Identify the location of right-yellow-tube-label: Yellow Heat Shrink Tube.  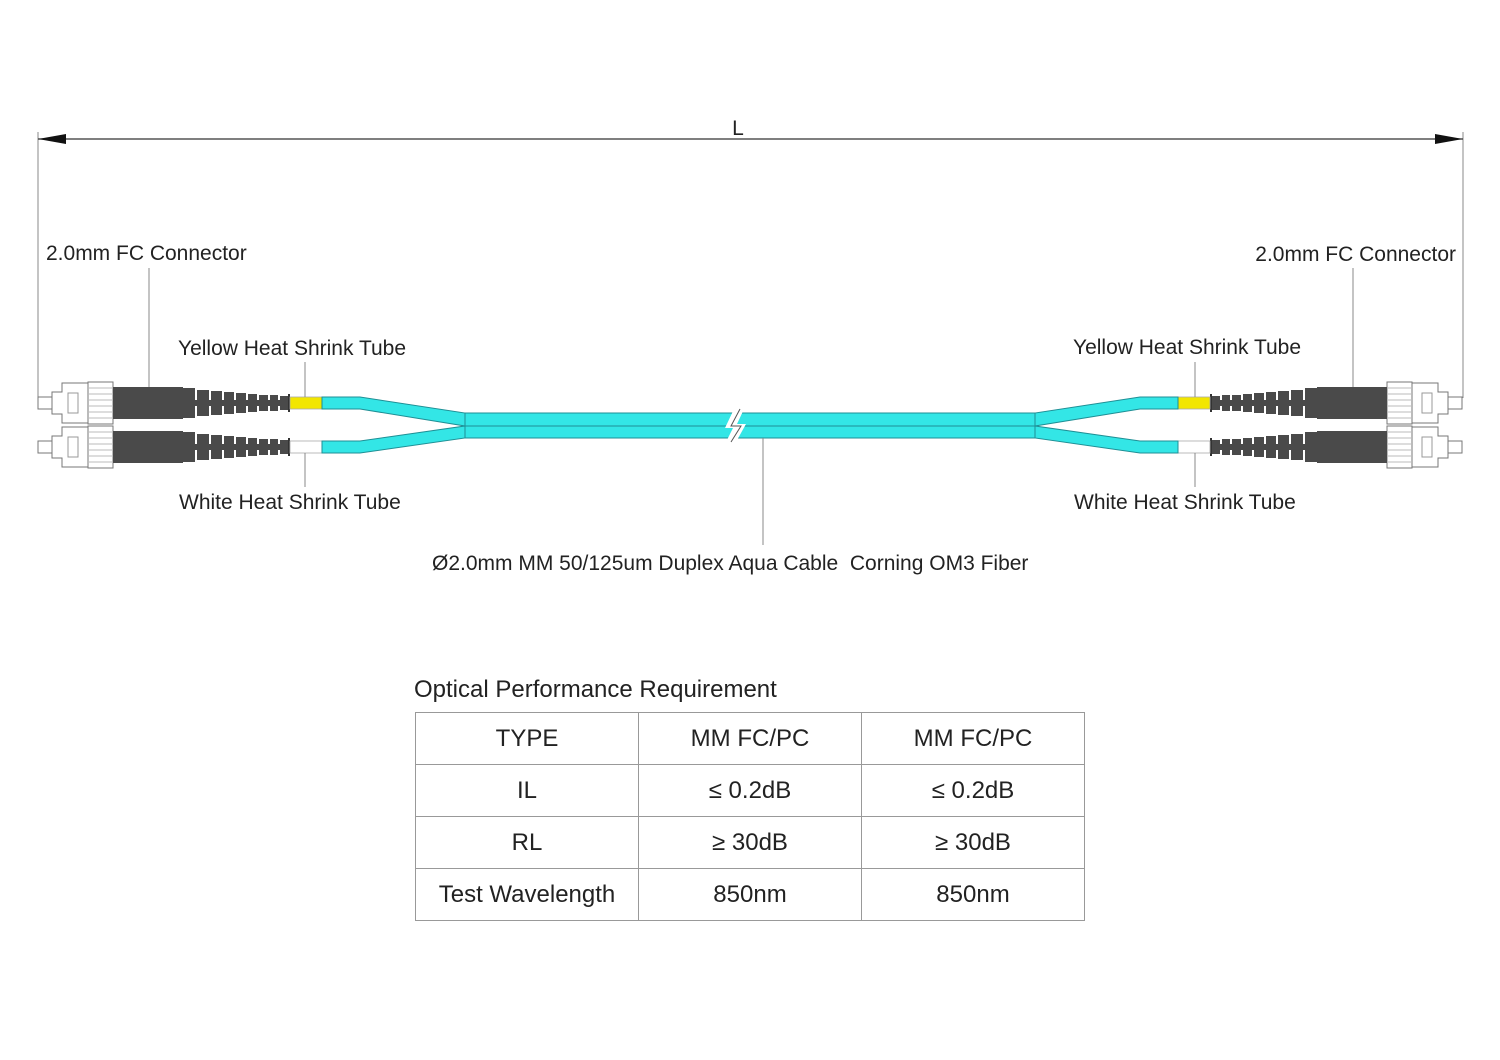
(1187, 347).